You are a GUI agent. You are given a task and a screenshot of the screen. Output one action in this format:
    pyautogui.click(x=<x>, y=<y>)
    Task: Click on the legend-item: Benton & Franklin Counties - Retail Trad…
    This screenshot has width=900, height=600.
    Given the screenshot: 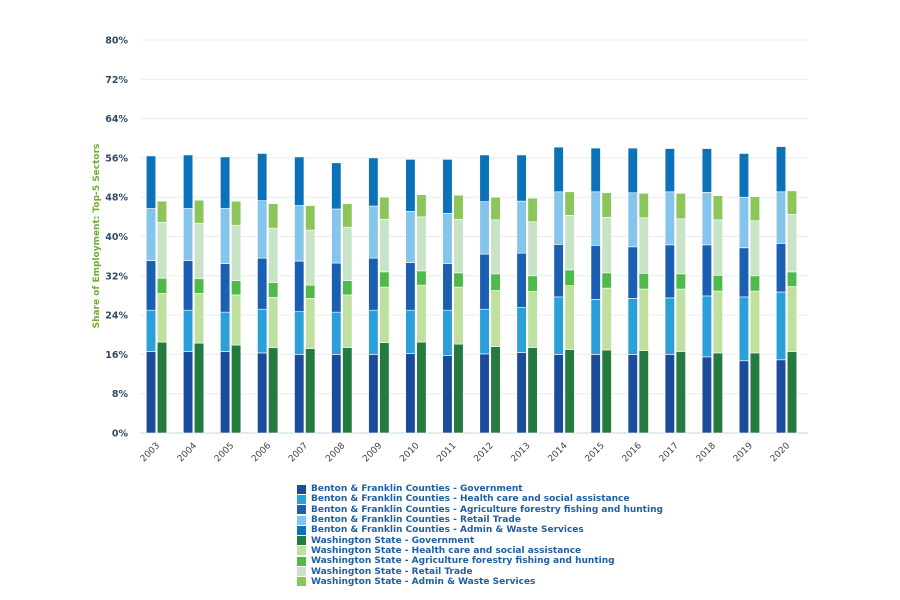 What is the action you would take?
    pyautogui.click(x=480, y=520)
    